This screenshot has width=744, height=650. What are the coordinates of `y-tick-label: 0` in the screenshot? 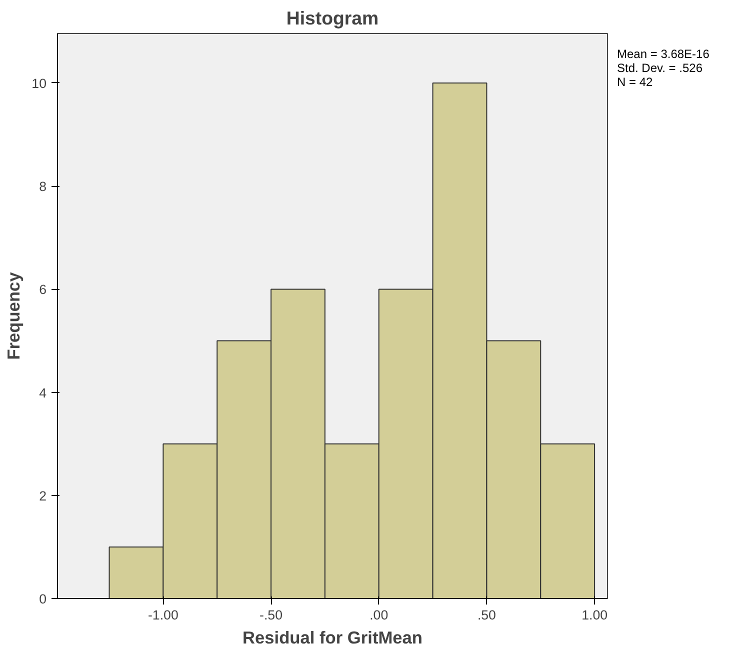 It's located at (43, 599).